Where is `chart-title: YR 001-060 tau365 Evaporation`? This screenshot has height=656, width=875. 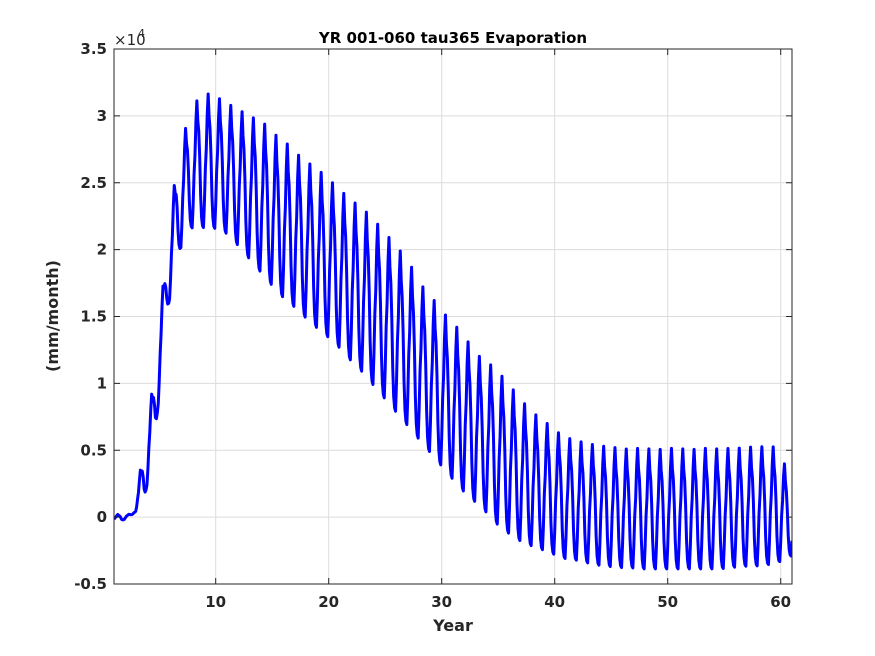
chart-title: YR 001-060 tau365 Evaporation is located at coordinates (452, 38).